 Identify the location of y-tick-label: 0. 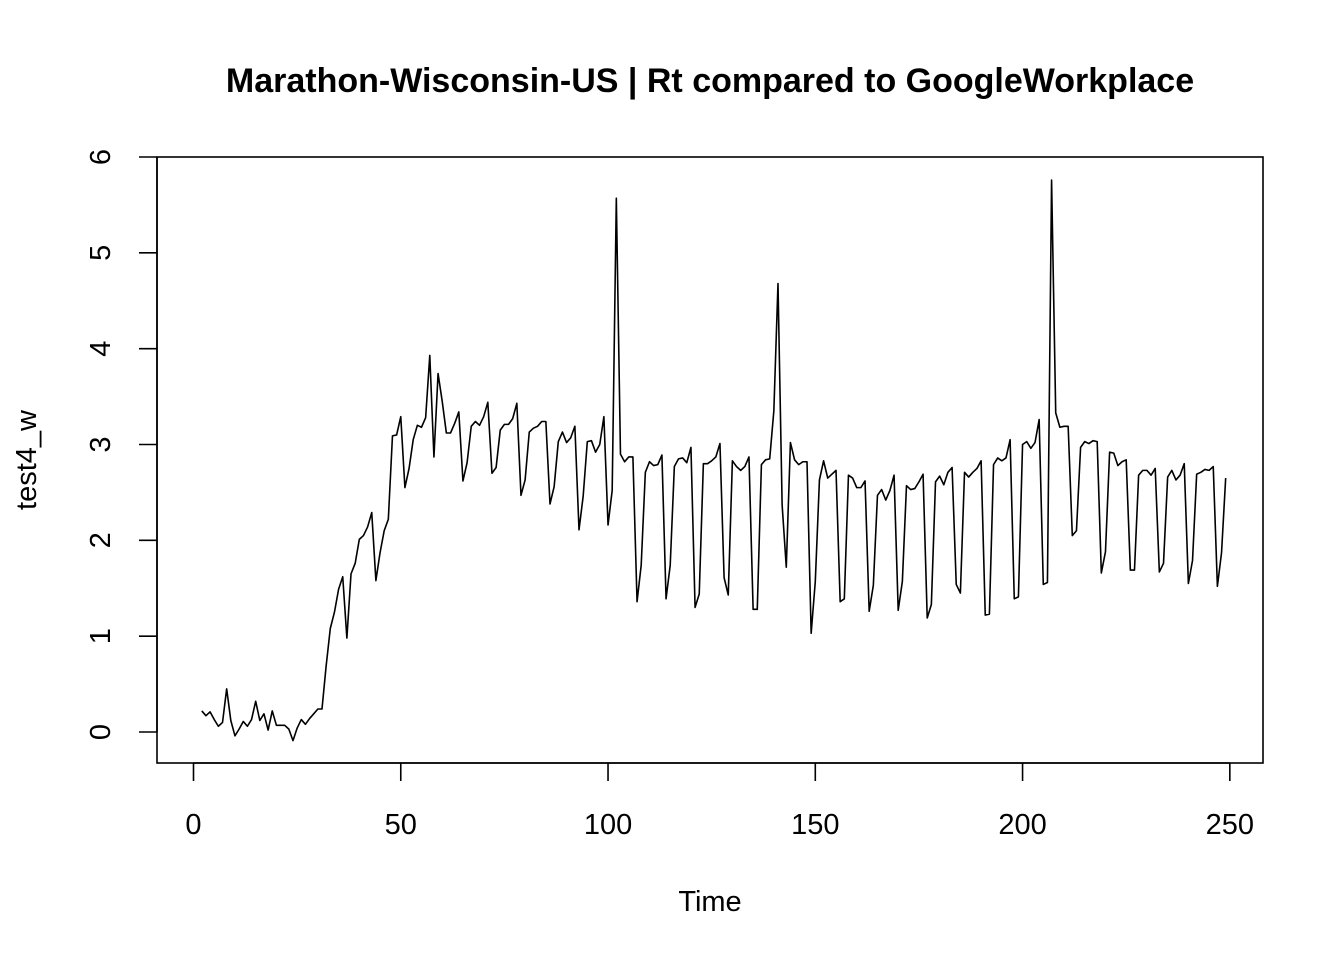
(101, 732).